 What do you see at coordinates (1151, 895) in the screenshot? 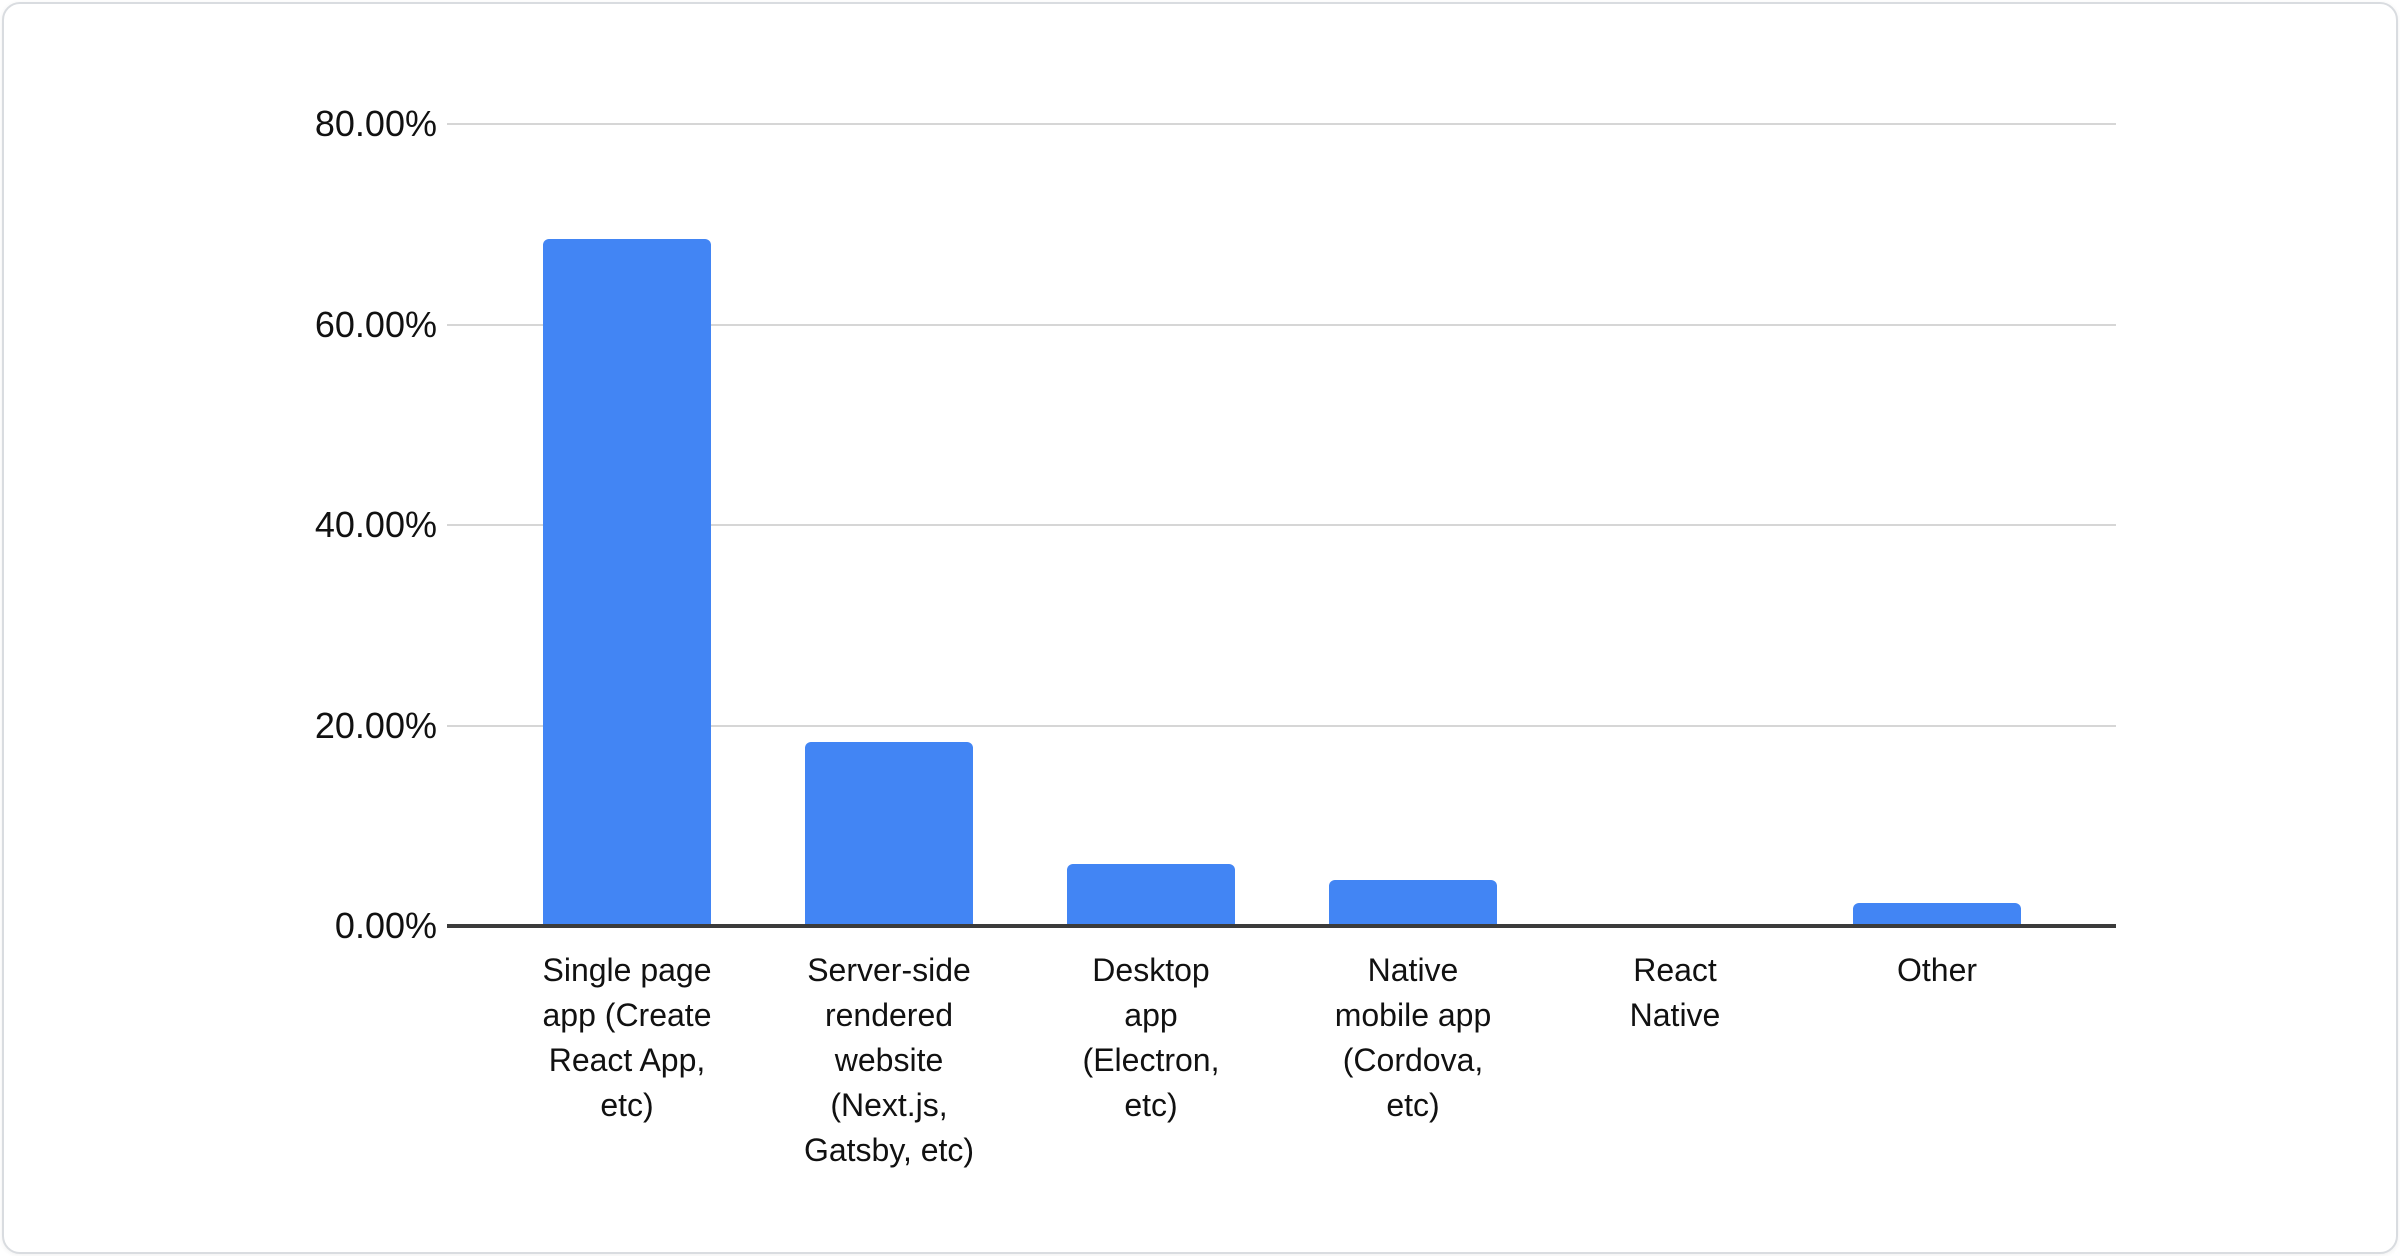
I see `bar-desktop-app` at bounding box center [1151, 895].